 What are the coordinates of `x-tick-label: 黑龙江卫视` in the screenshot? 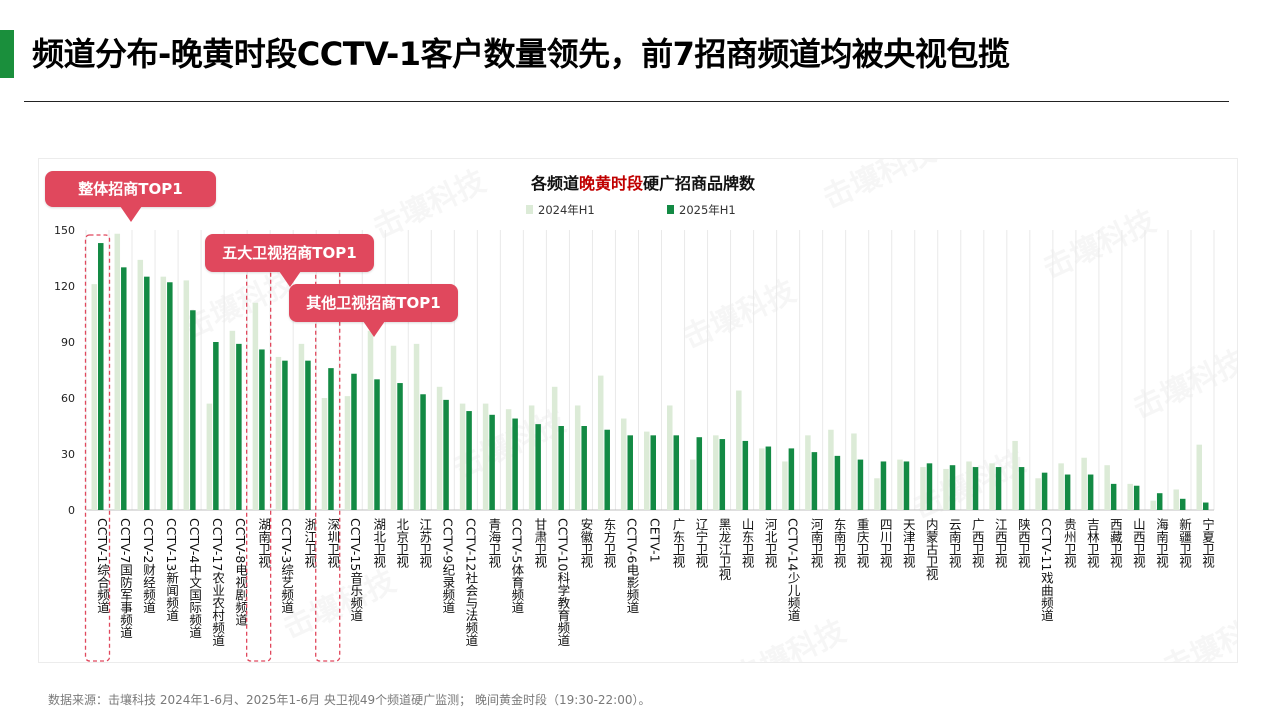 It's located at (724, 549).